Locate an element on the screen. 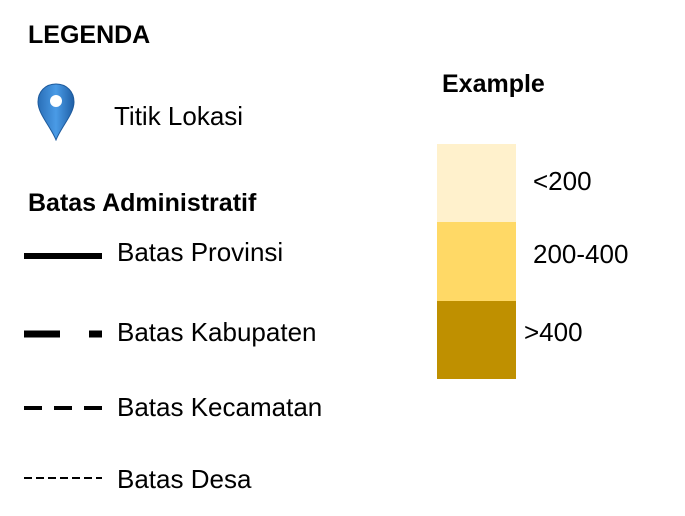  class-swatch-low is located at coordinates (476, 183).